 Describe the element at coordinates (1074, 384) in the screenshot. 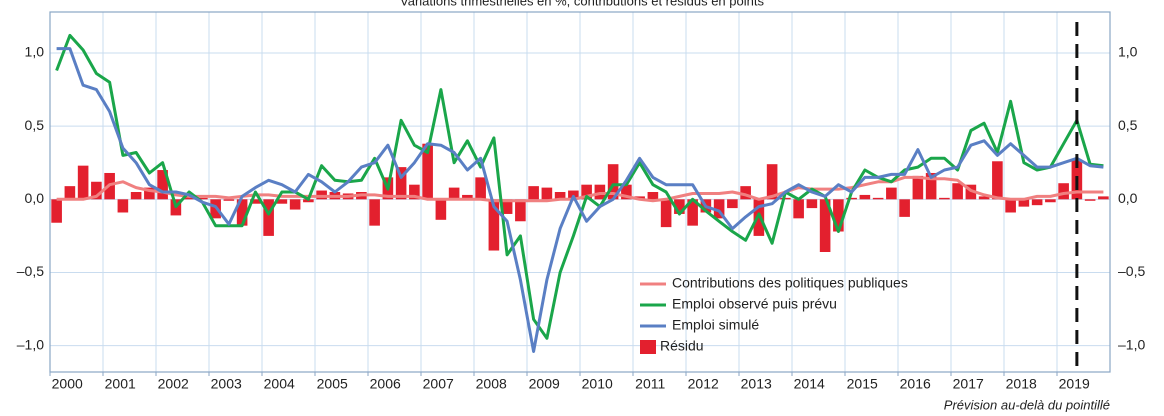

I see `x-tick-label: 2019` at that location.